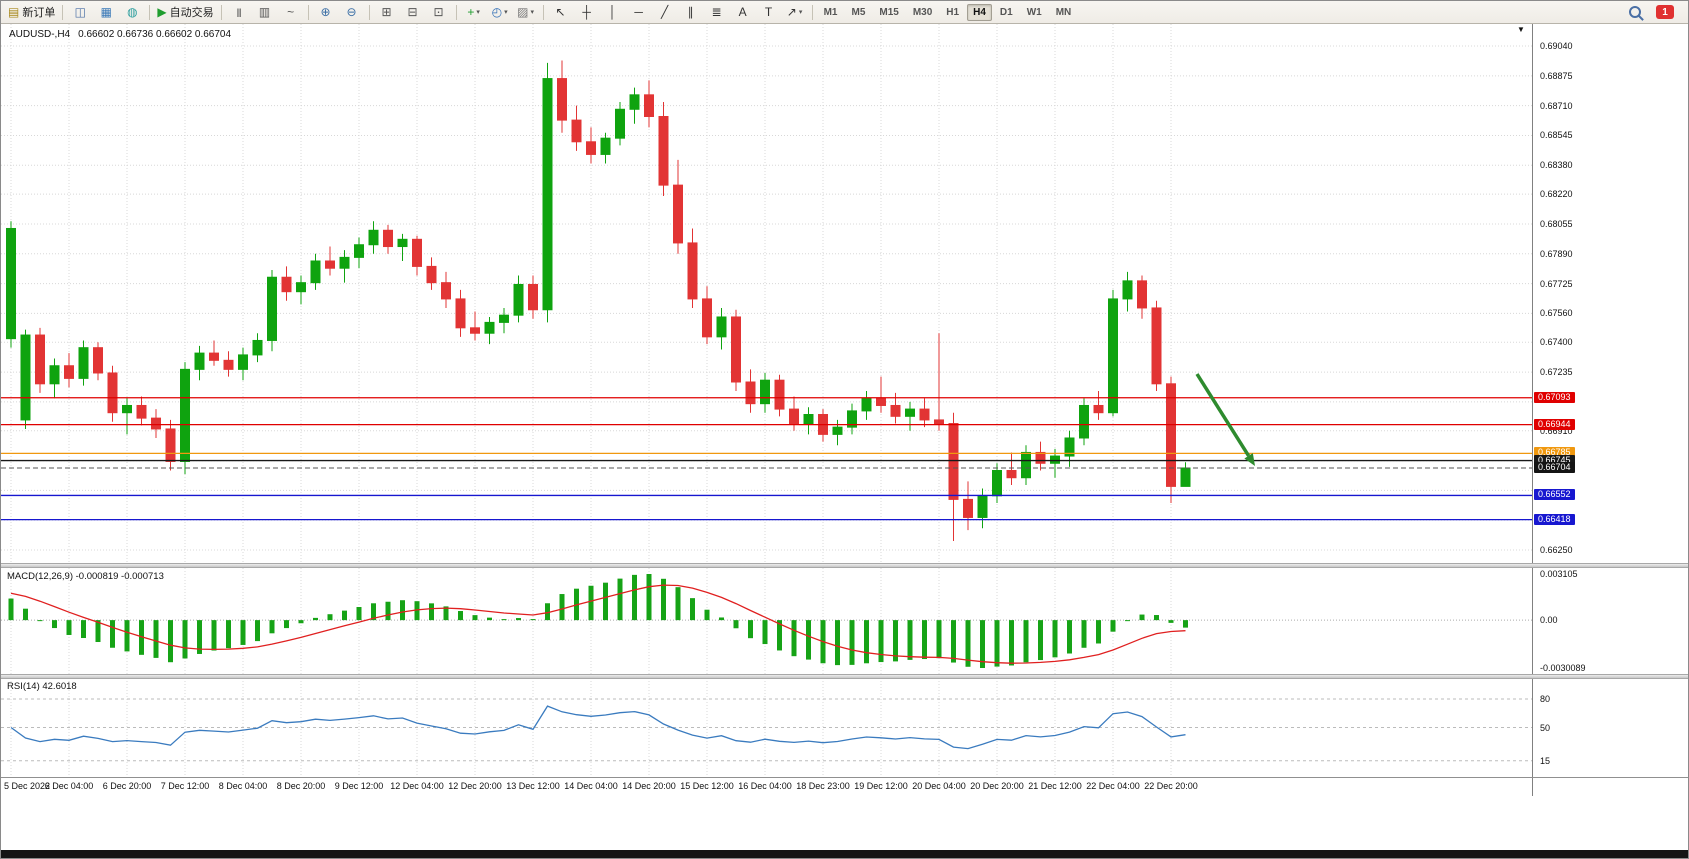 Image resolution: width=1689 pixels, height=859 pixels. What do you see at coordinates (830, 12) in the screenshot?
I see `timeframe-m1-button: M1` at bounding box center [830, 12].